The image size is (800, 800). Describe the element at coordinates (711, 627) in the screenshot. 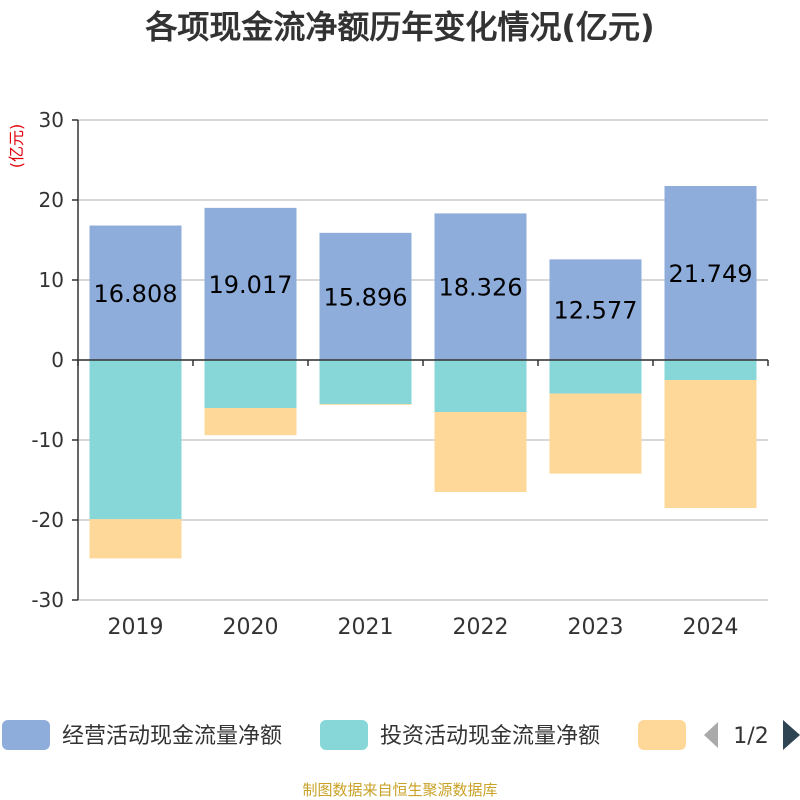

I see `x-tick-label: 2024` at that location.